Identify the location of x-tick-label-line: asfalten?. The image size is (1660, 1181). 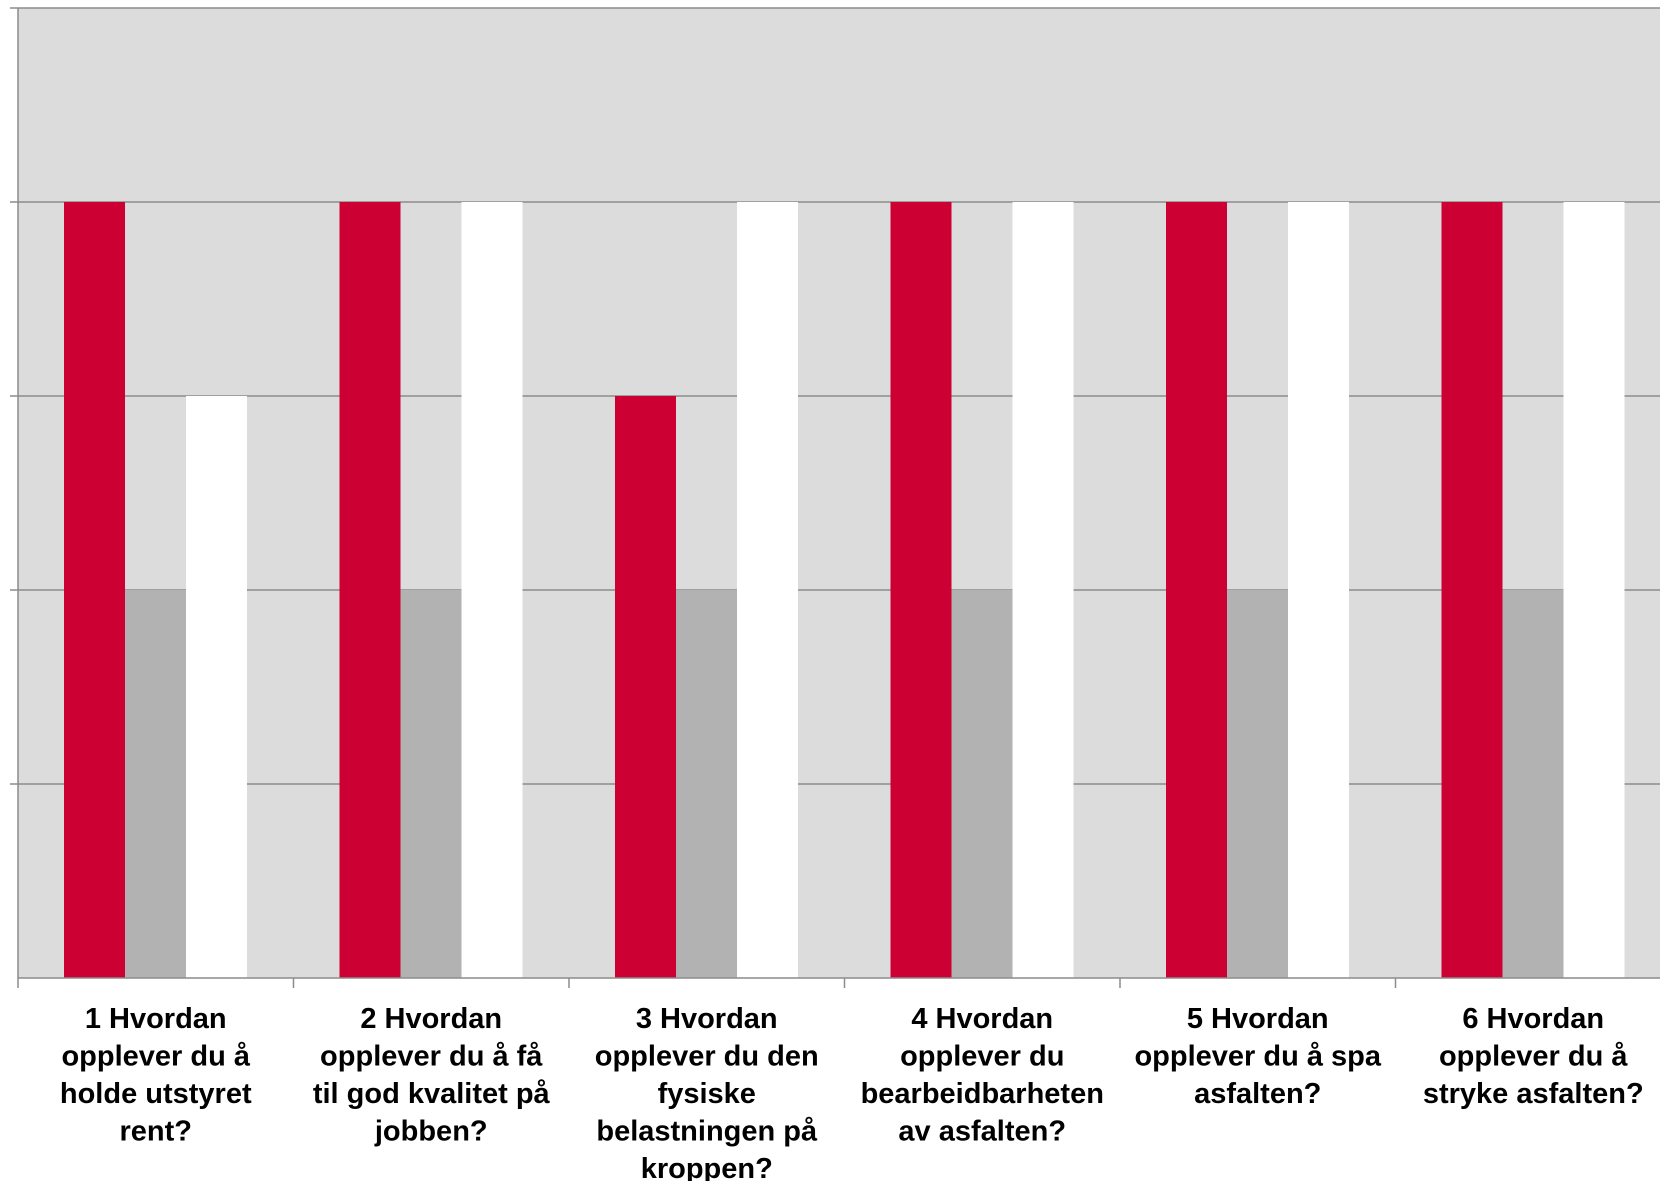
(1257, 1094).